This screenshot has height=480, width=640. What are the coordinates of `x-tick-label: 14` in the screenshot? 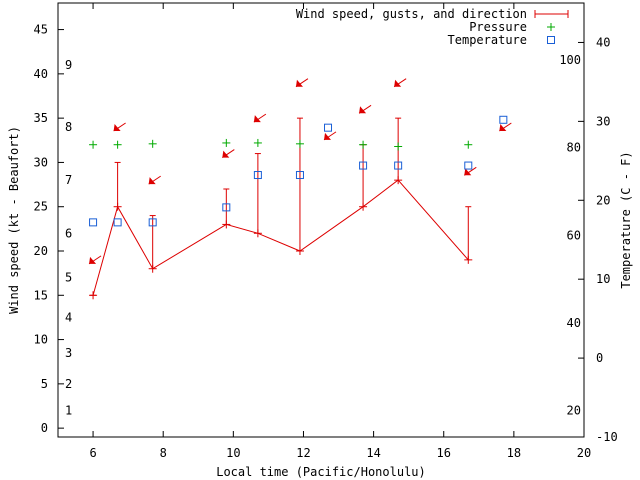 It's located at (373, 453).